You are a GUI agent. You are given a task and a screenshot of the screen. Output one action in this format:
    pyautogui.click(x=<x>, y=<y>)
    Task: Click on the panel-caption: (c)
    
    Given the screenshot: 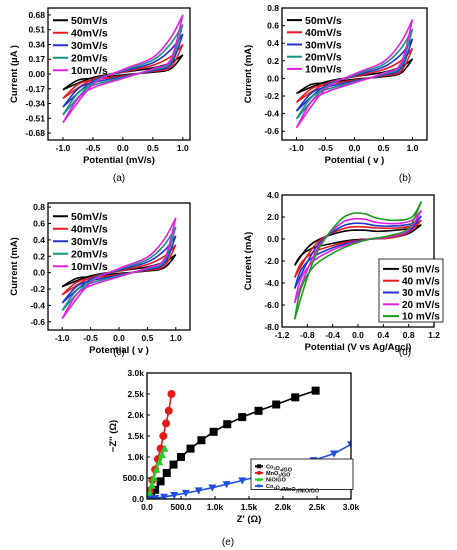 What is the action you would take?
    pyautogui.click(x=119, y=352)
    